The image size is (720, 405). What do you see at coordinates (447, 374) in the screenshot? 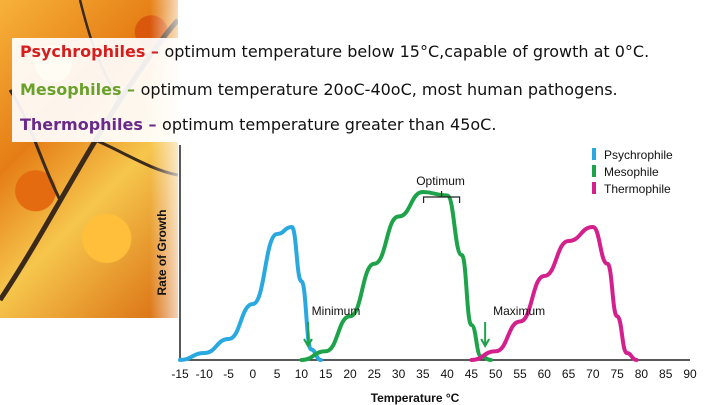
I see `x-tick-label: 40` at bounding box center [447, 374].